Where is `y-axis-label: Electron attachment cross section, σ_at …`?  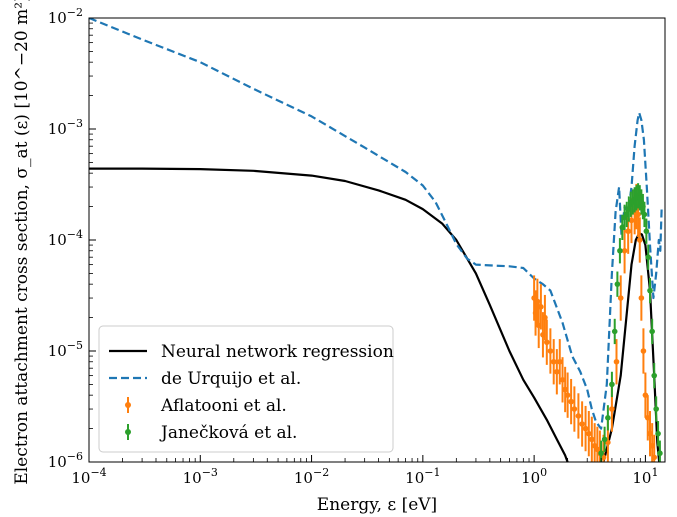
y-axis-label: Electron attachment cross section, σ_at … is located at coordinates (22, 242).